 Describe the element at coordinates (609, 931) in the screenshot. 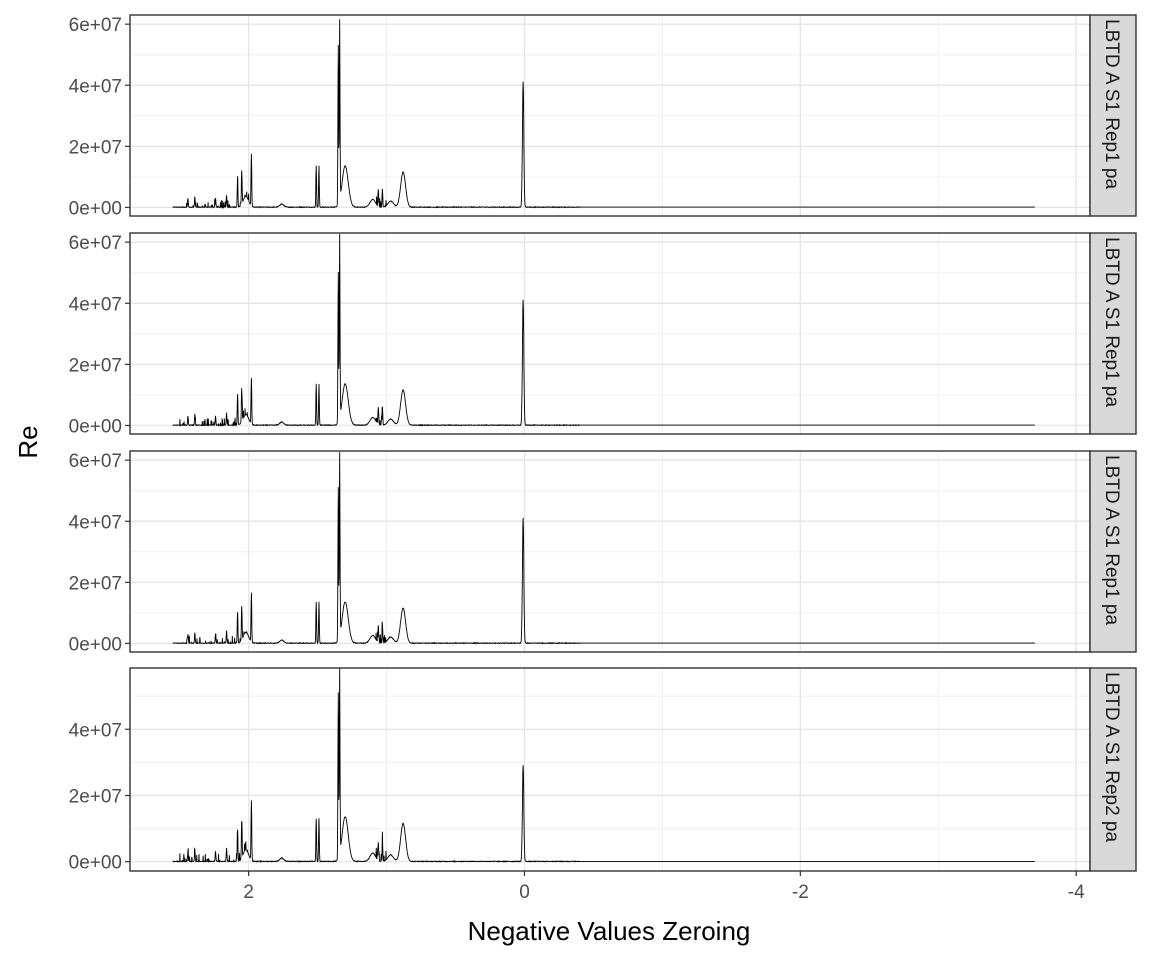

I see `x-axis-title: Negative Values Zeroing` at that location.